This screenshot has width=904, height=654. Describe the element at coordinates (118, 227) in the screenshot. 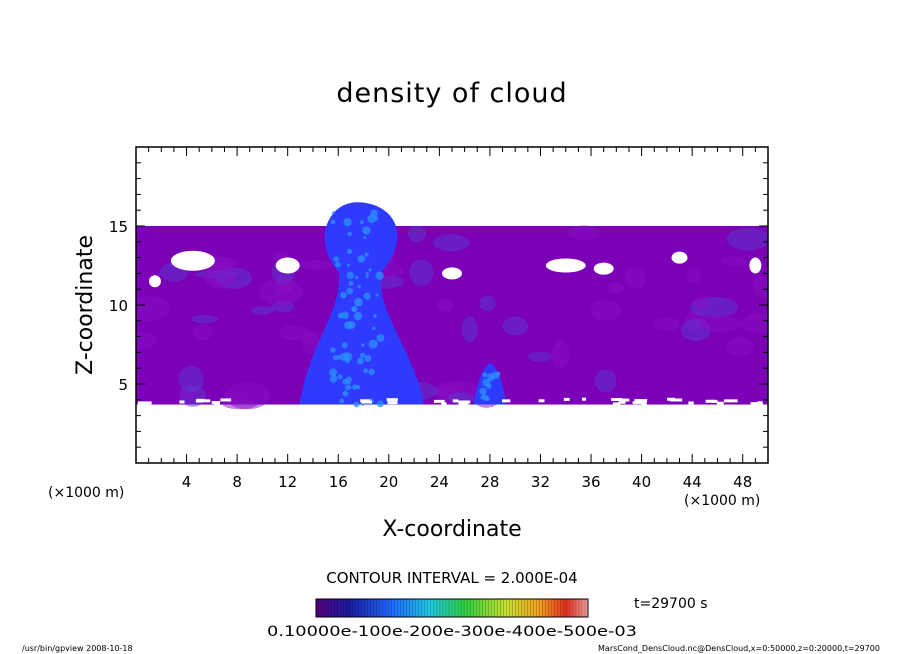

I see `y-tick-label: 15` at that location.